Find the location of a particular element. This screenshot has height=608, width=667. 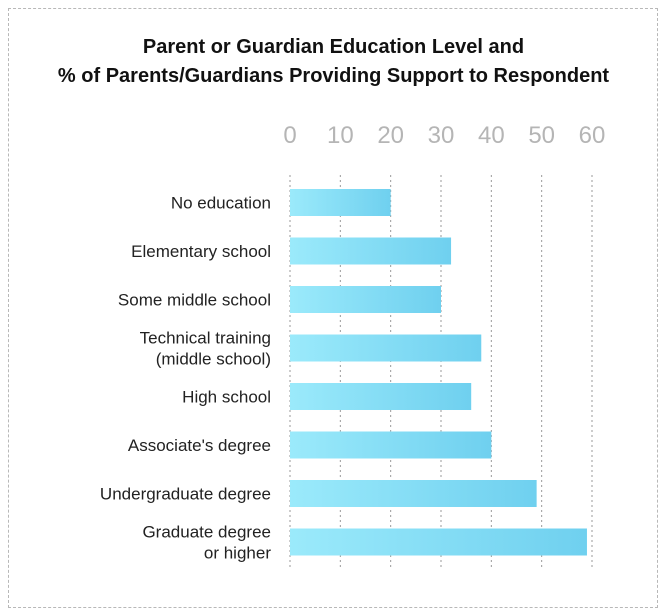

x-tick-label: 20 is located at coordinates (390, 135).